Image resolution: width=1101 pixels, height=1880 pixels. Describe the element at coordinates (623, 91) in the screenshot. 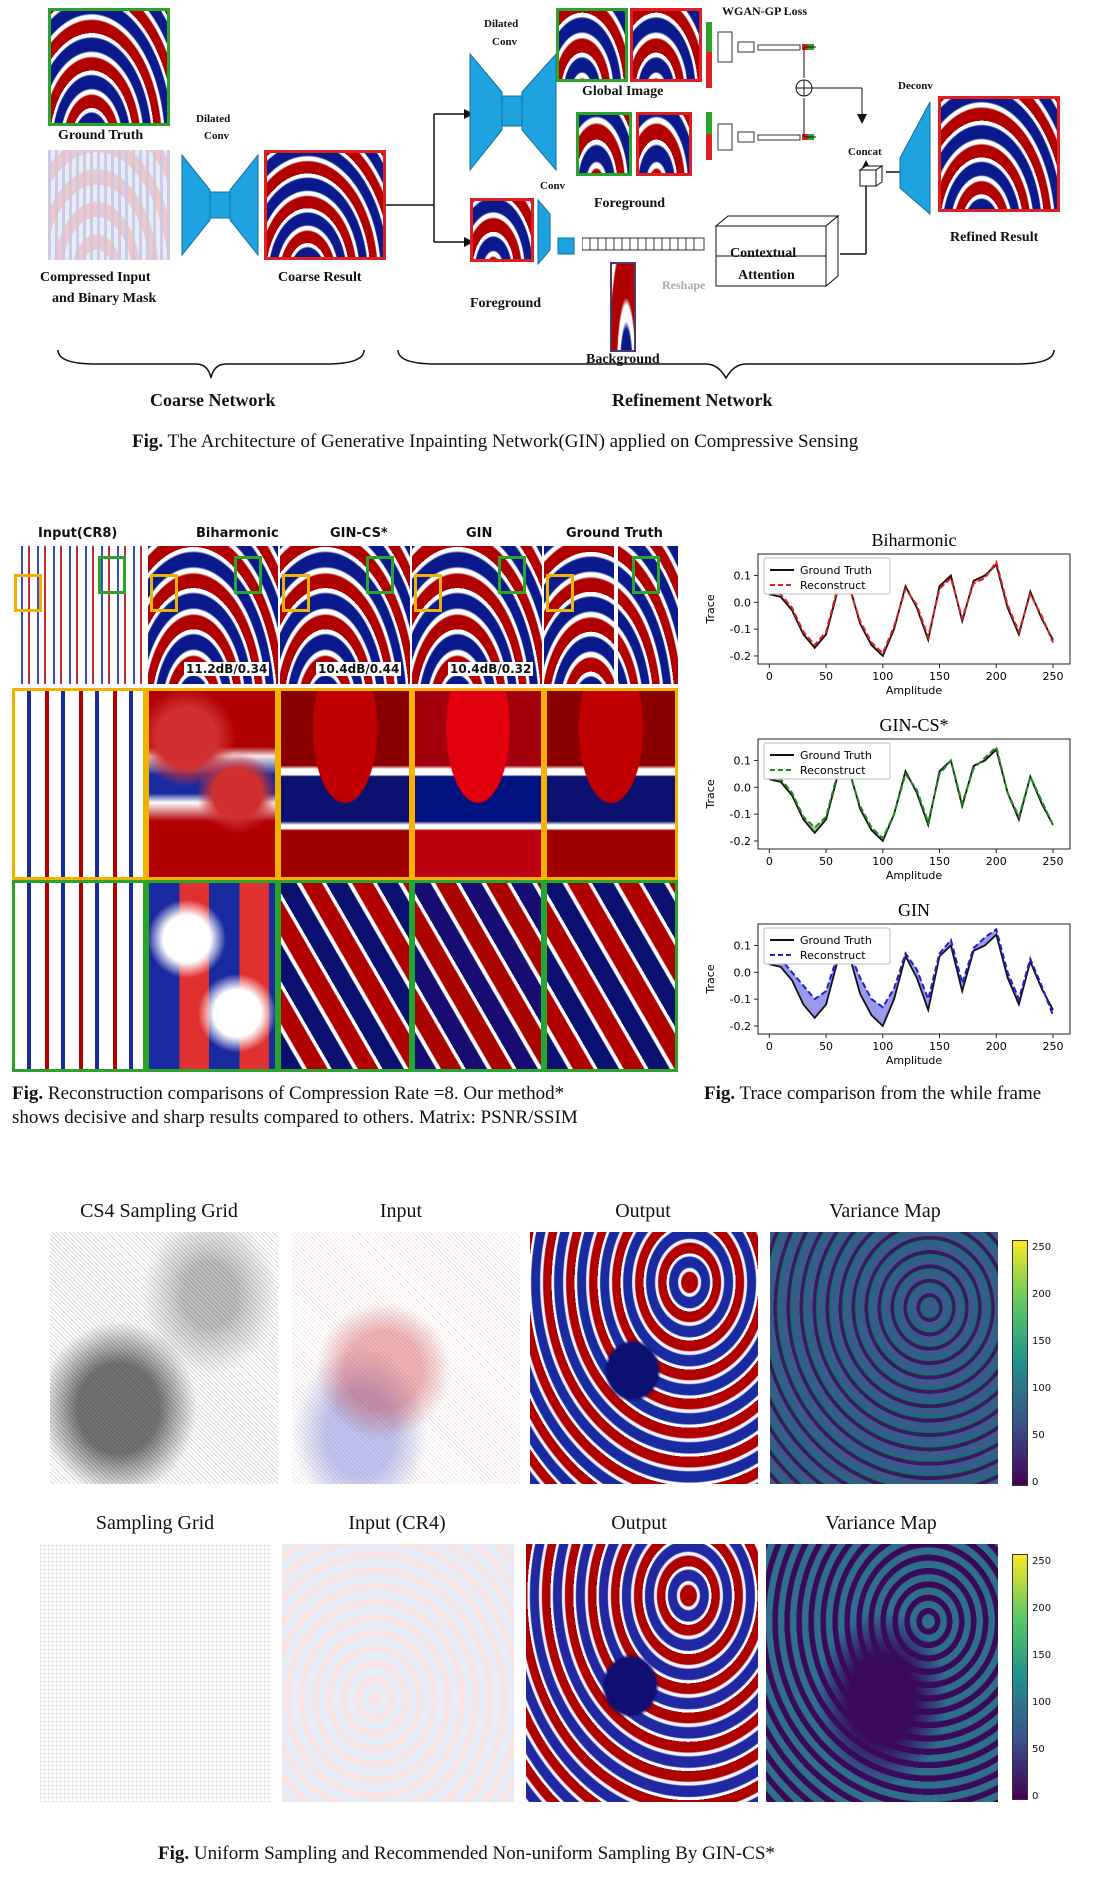

I see `global-image-label: Global Image` at that location.